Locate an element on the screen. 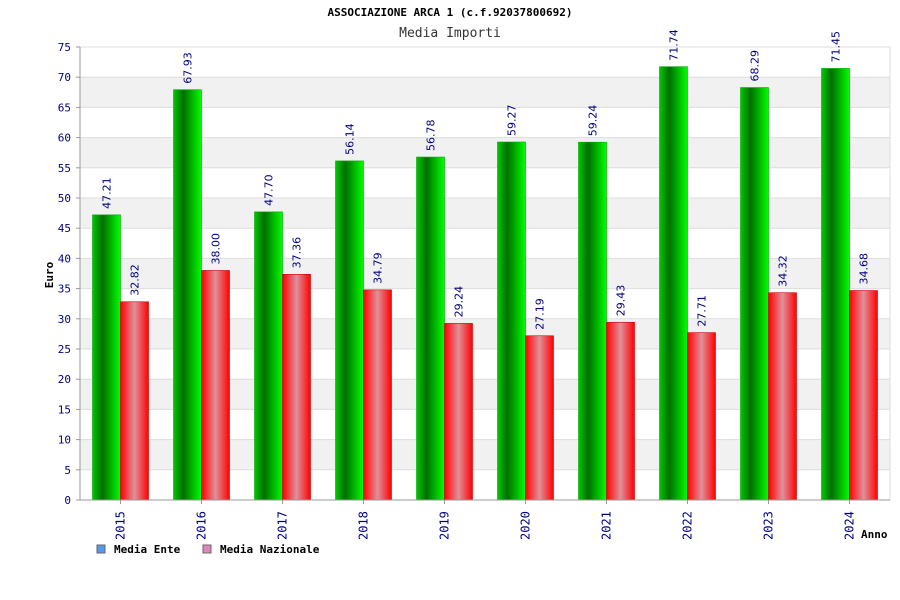  y-tick-label: 75 is located at coordinates (64, 47).